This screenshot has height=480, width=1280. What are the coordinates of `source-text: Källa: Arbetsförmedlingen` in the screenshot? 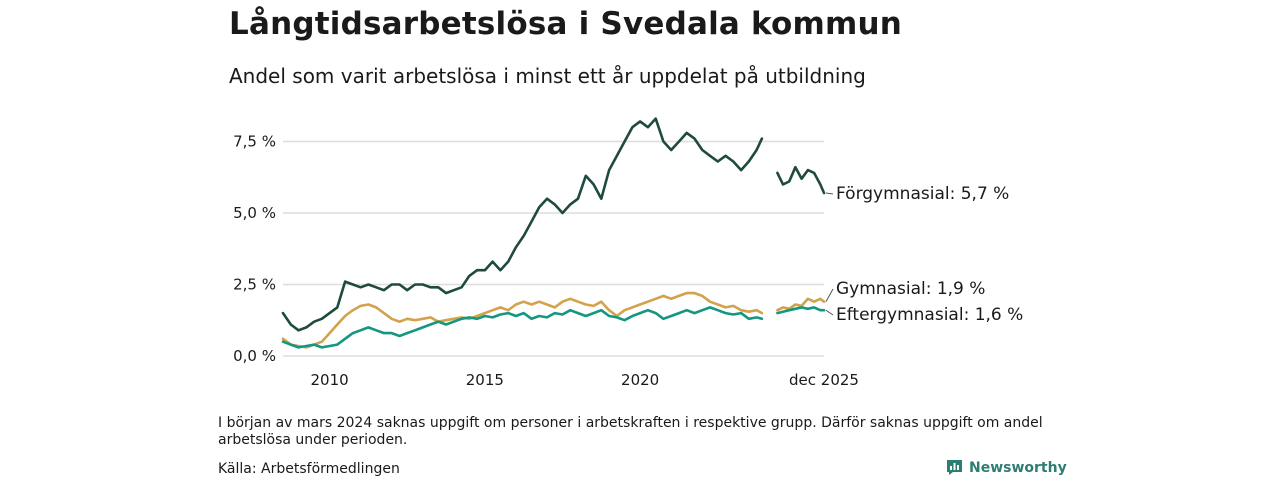 It's located at (309, 469).